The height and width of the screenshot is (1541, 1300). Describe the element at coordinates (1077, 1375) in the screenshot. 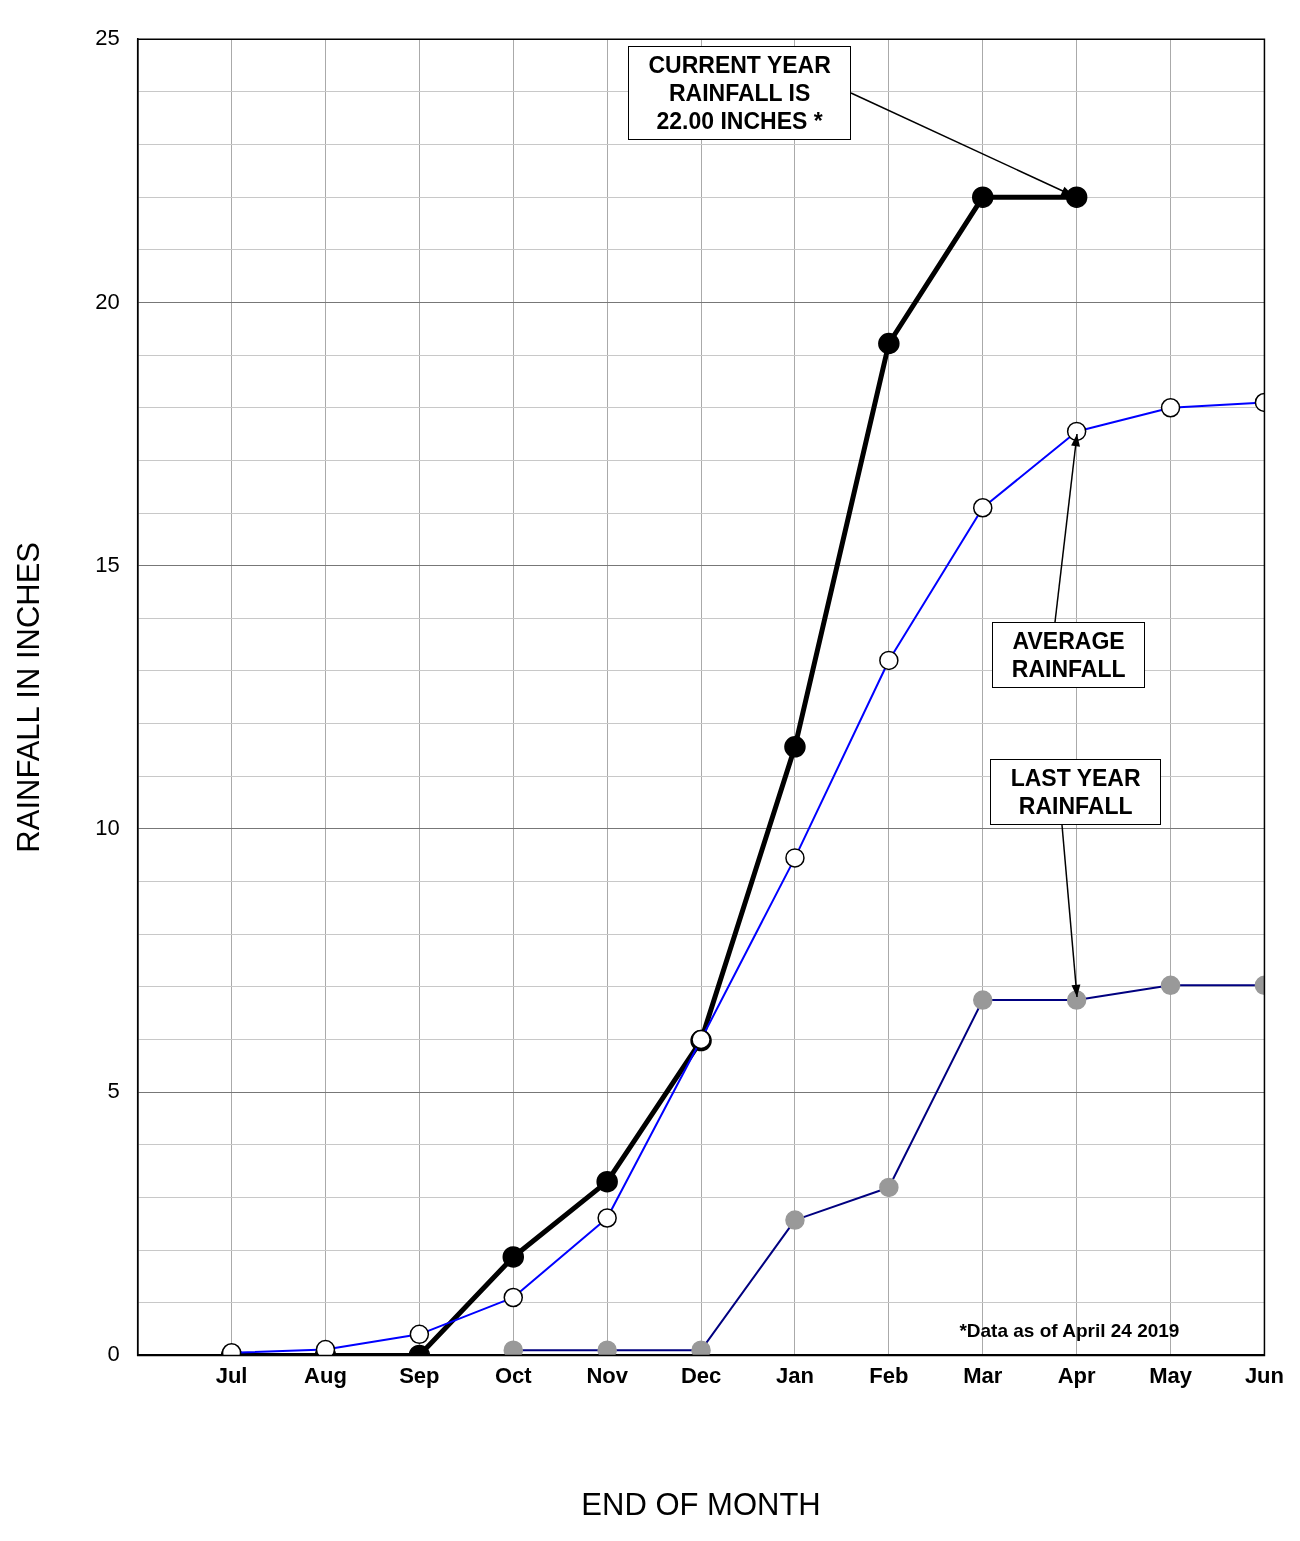

I see `x-tick-label: Apr` at that location.